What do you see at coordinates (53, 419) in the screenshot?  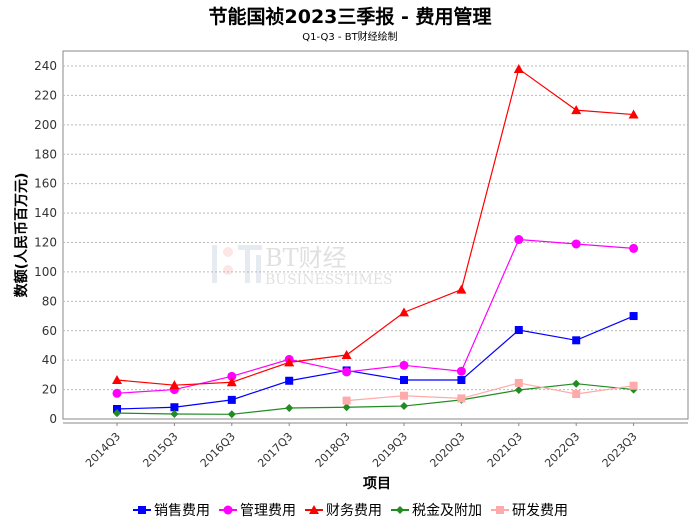 I see `y-tick-label: 0` at bounding box center [53, 419].